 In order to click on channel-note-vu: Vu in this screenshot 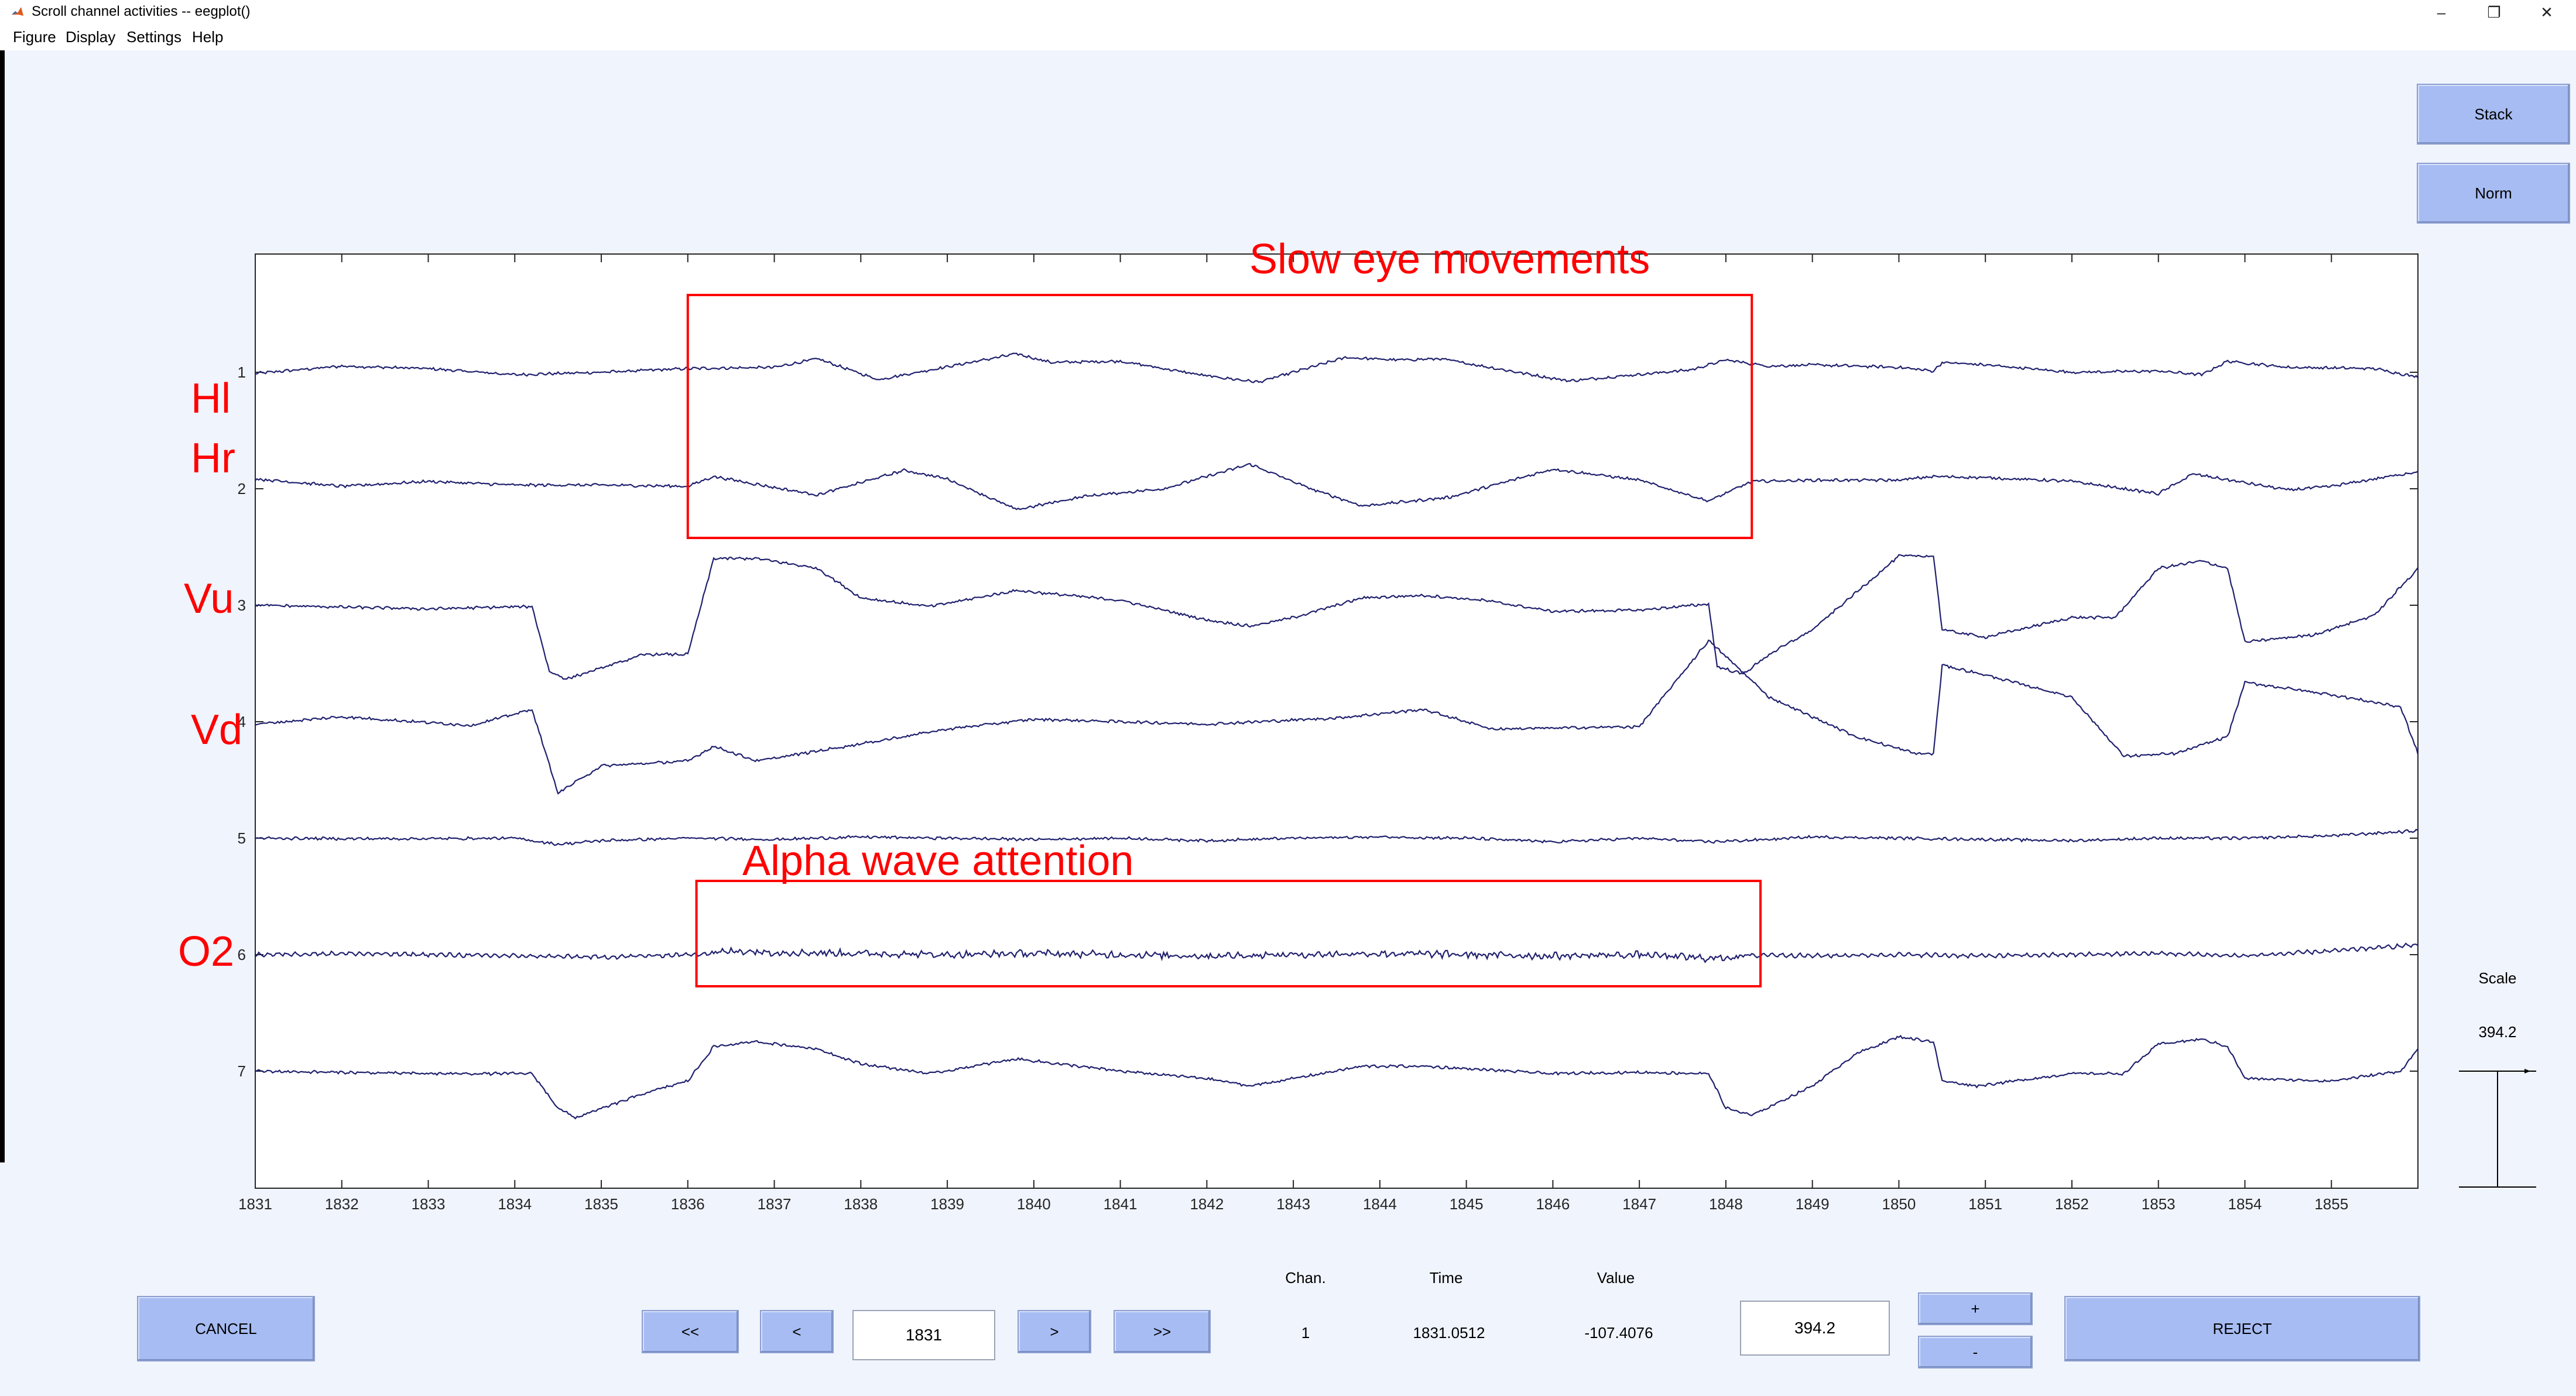, I will do `click(209, 599)`.